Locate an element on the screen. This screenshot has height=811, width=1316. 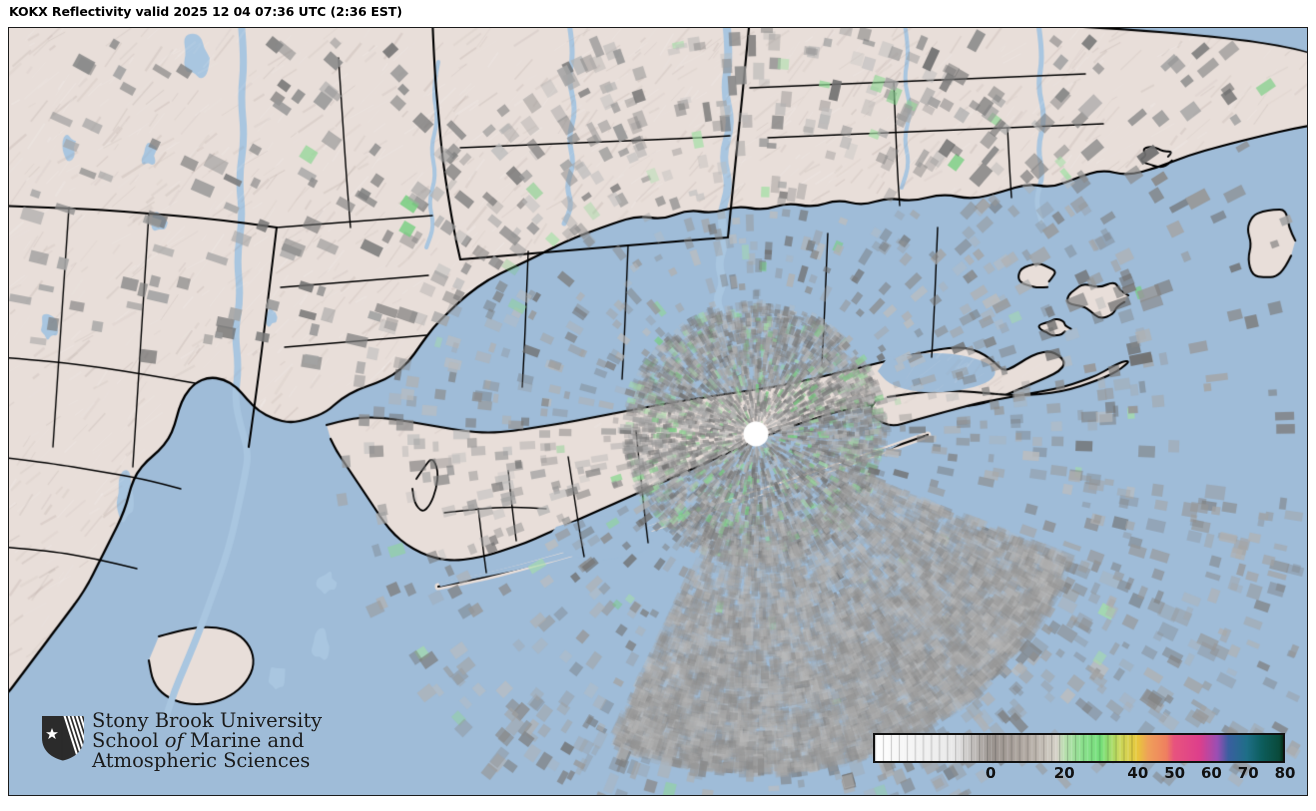
colorbar-tick-50: 50 is located at coordinates (1175, 773).